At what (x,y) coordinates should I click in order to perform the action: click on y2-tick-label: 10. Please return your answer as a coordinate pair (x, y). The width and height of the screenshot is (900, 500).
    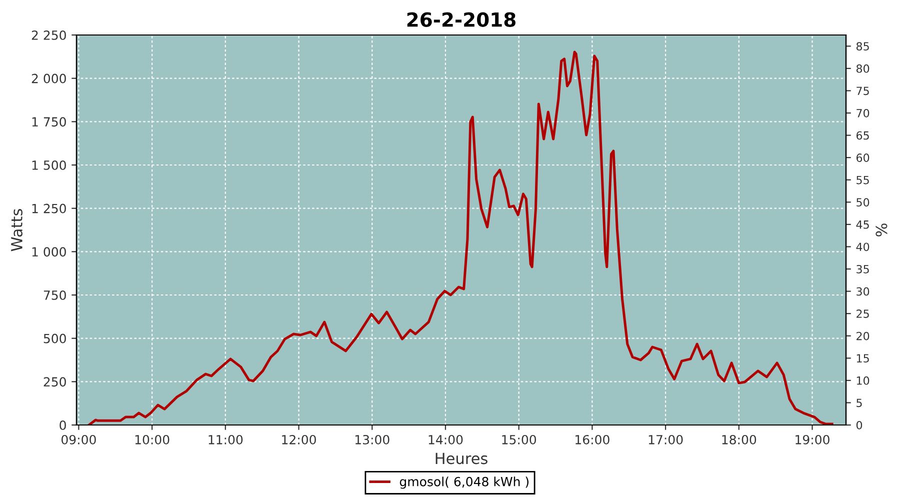
    Looking at the image, I should click on (863, 380).